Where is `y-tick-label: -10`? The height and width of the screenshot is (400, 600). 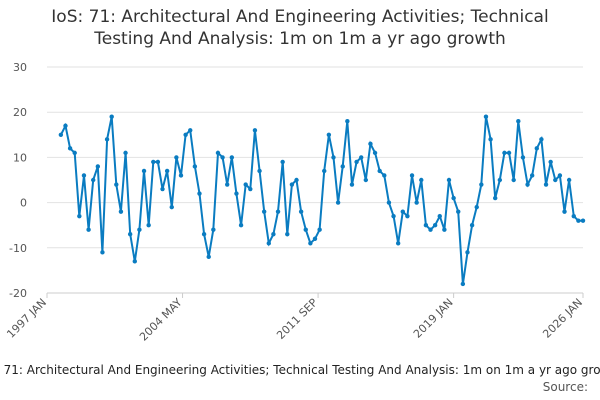
y-tick-label: -10 is located at coordinates (18, 248).